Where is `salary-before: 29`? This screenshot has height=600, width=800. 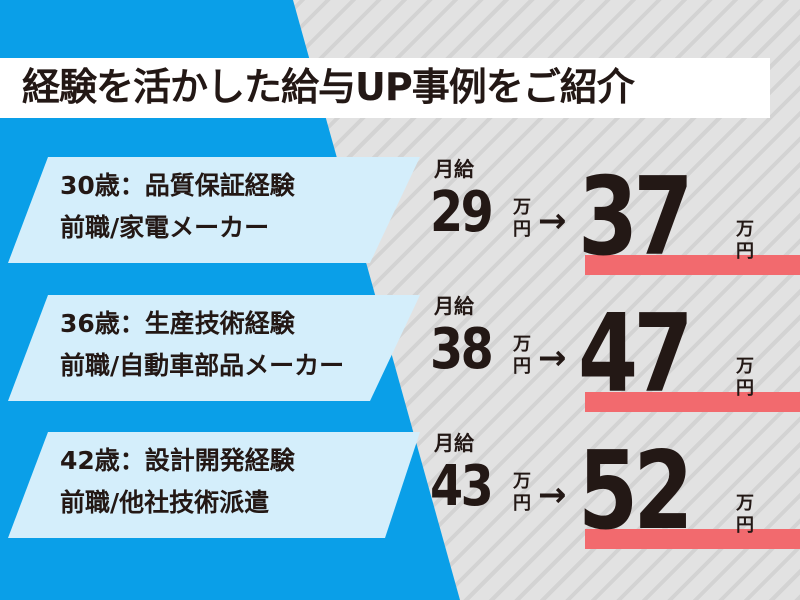 salary-before: 29 is located at coordinates (462, 212).